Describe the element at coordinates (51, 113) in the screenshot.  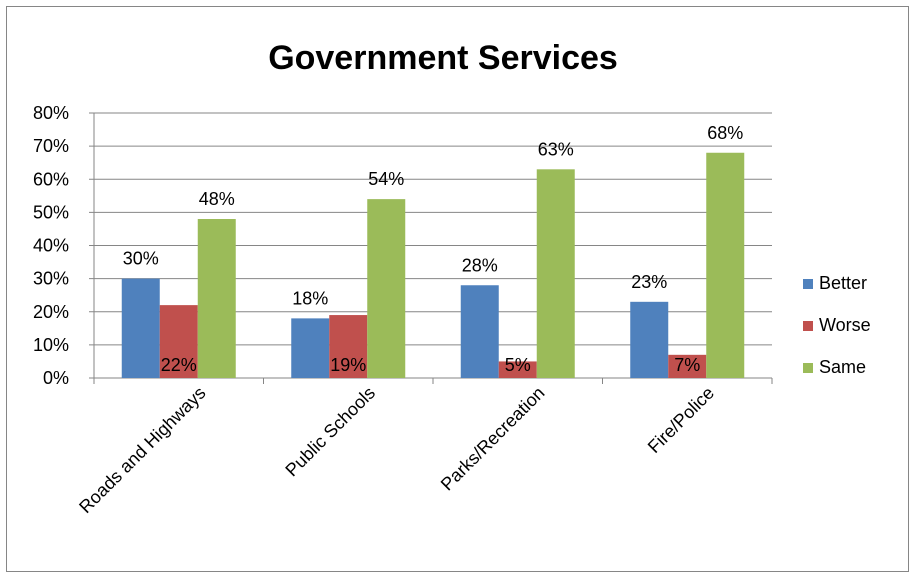
I see `y-tick-label: 80%` at that location.